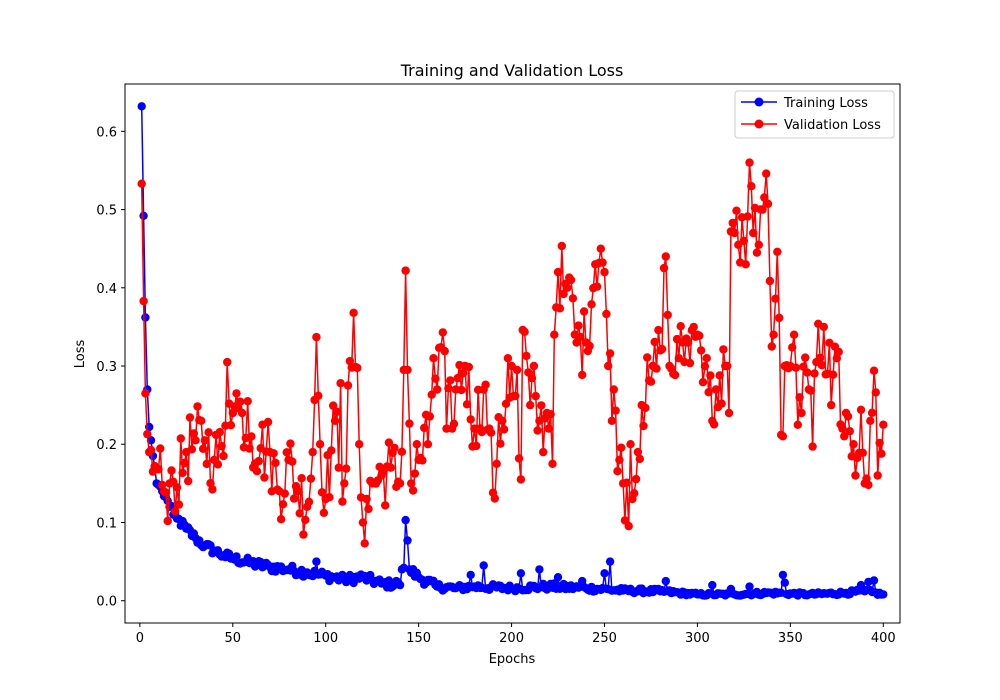  What do you see at coordinates (106, 289) in the screenshot?
I see `y-tick-label: 0.4` at bounding box center [106, 289].